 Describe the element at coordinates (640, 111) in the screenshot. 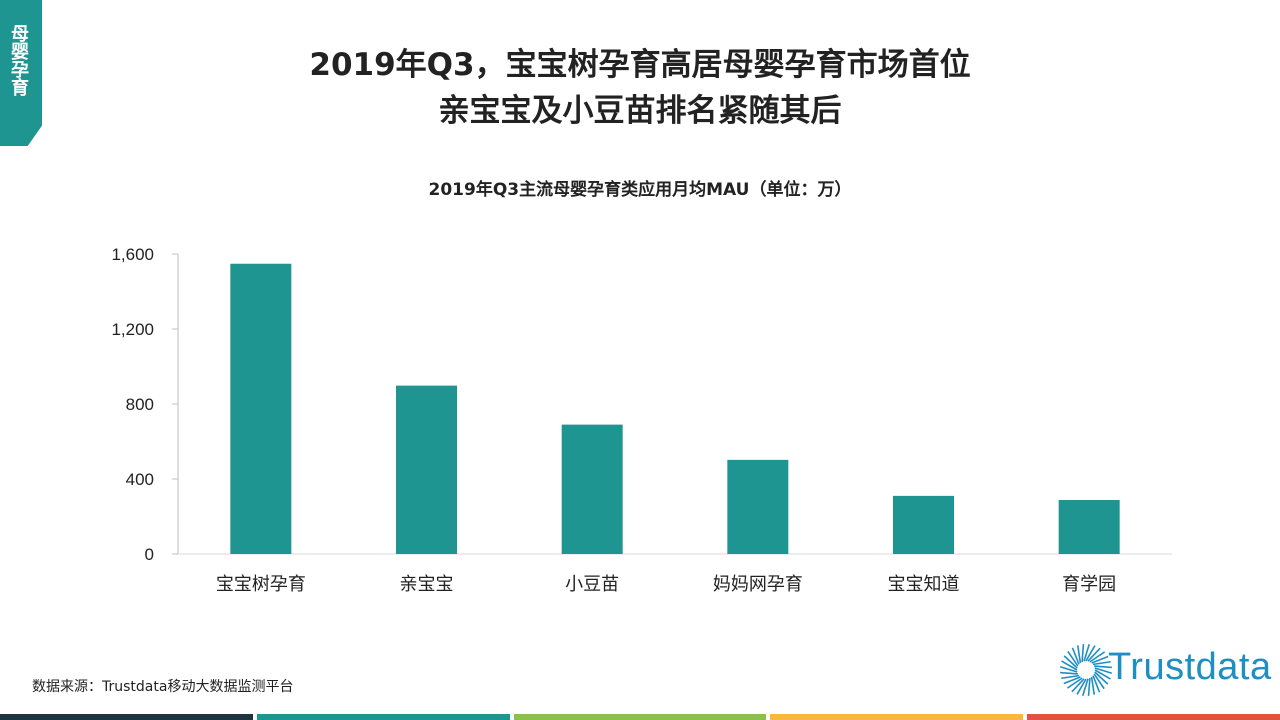

I see `title-line-2: 亲宝宝及小豆苗排名紧随其后` at that location.